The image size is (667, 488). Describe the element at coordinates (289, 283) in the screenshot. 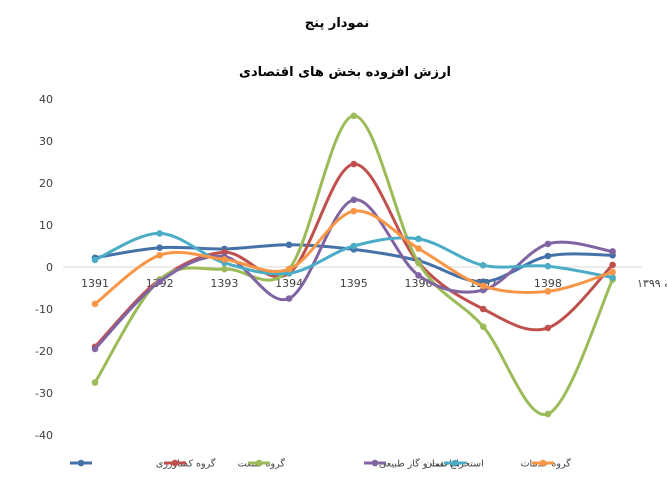

I see `x-tick-label: 1394` at that location.